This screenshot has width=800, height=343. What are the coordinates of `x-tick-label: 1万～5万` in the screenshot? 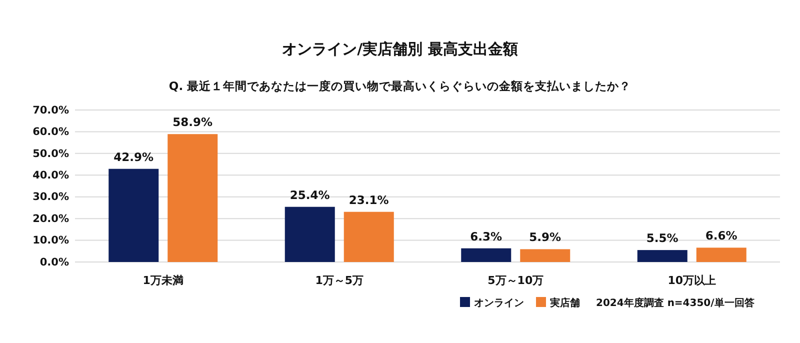 It's located at (339, 280).